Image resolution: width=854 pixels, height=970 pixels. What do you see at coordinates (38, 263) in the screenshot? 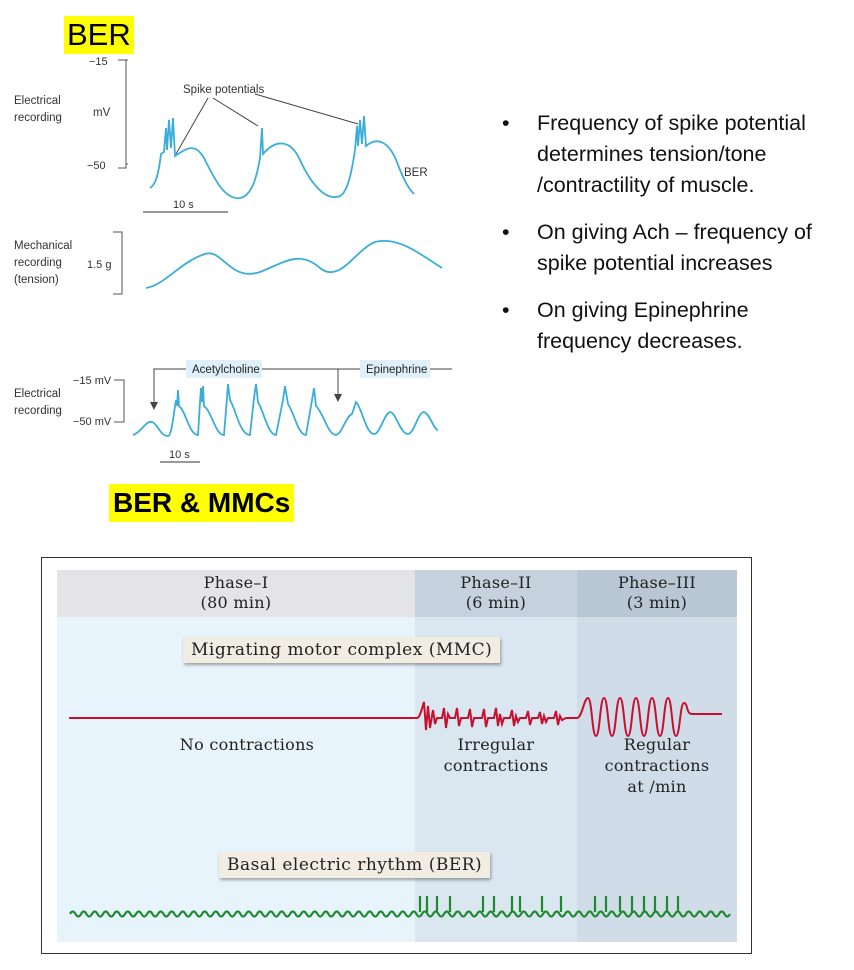
I see `mechanical-recording-label: recording` at bounding box center [38, 263].